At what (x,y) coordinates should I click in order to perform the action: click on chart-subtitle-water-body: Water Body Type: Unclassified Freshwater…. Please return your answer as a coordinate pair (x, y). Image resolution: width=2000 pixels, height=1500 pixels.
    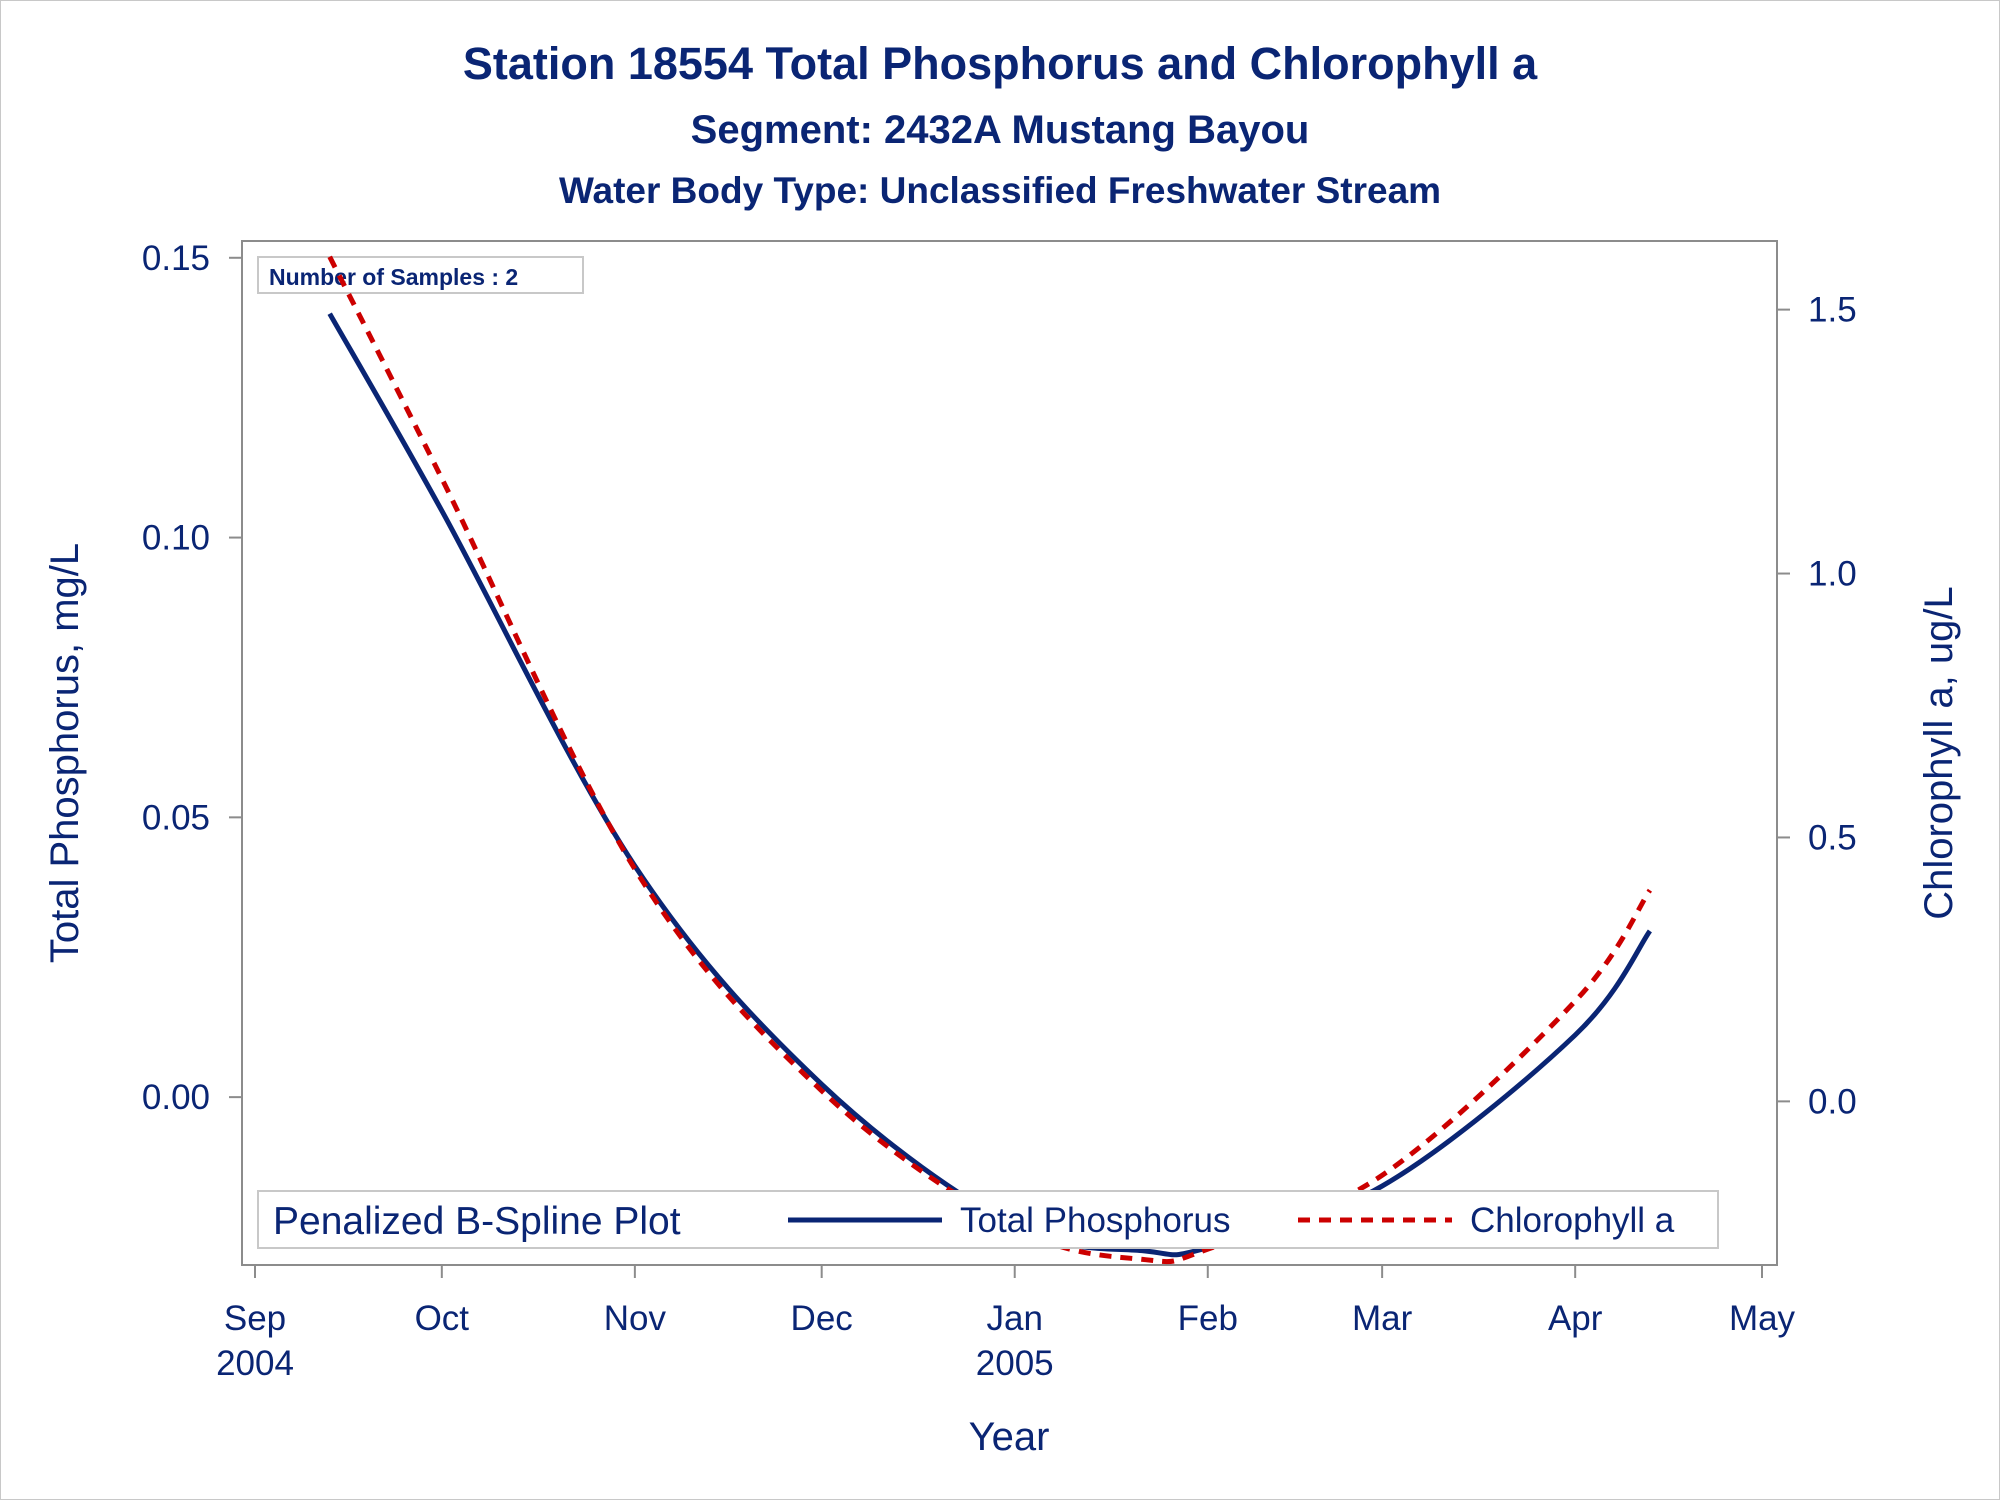
    Looking at the image, I should click on (1000, 190).